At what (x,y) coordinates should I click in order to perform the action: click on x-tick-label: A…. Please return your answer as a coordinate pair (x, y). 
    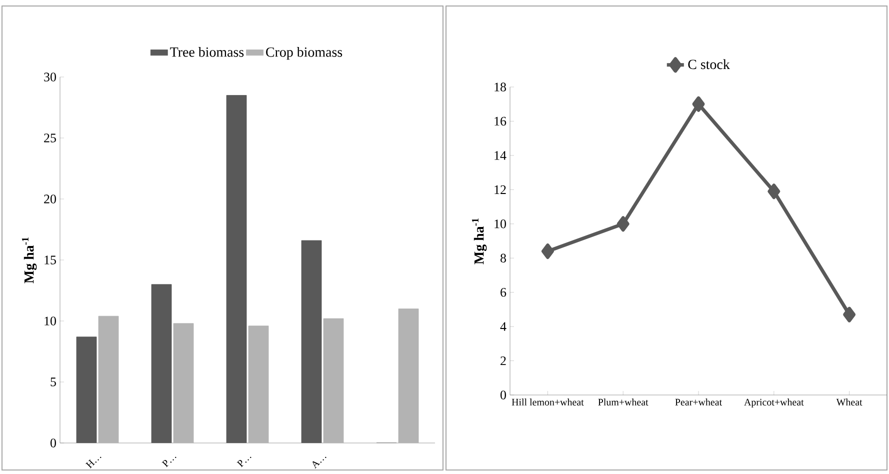
    Looking at the image, I should click on (319, 463).